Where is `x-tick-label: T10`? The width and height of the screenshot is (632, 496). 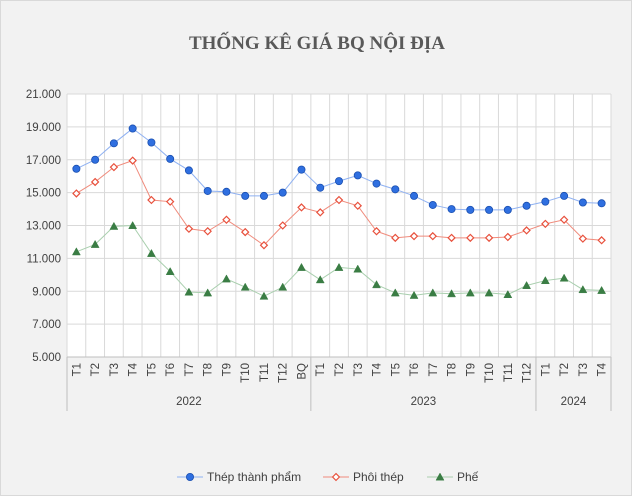 x-tick-label: T10 is located at coordinates (246, 373).